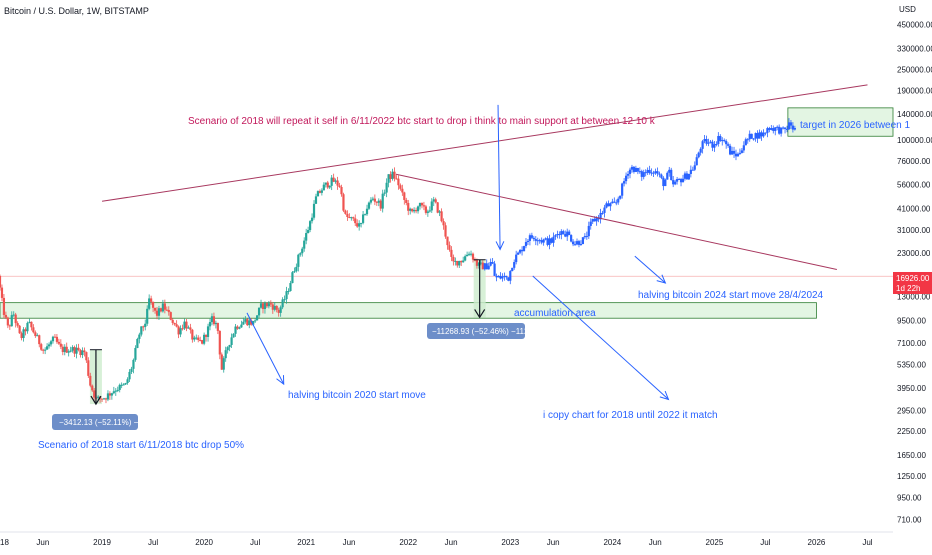  What do you see at coordinates (914, 161) in the screenshot?
I see `y-tick-label: 76000.00` at bounding box center [914, 161].